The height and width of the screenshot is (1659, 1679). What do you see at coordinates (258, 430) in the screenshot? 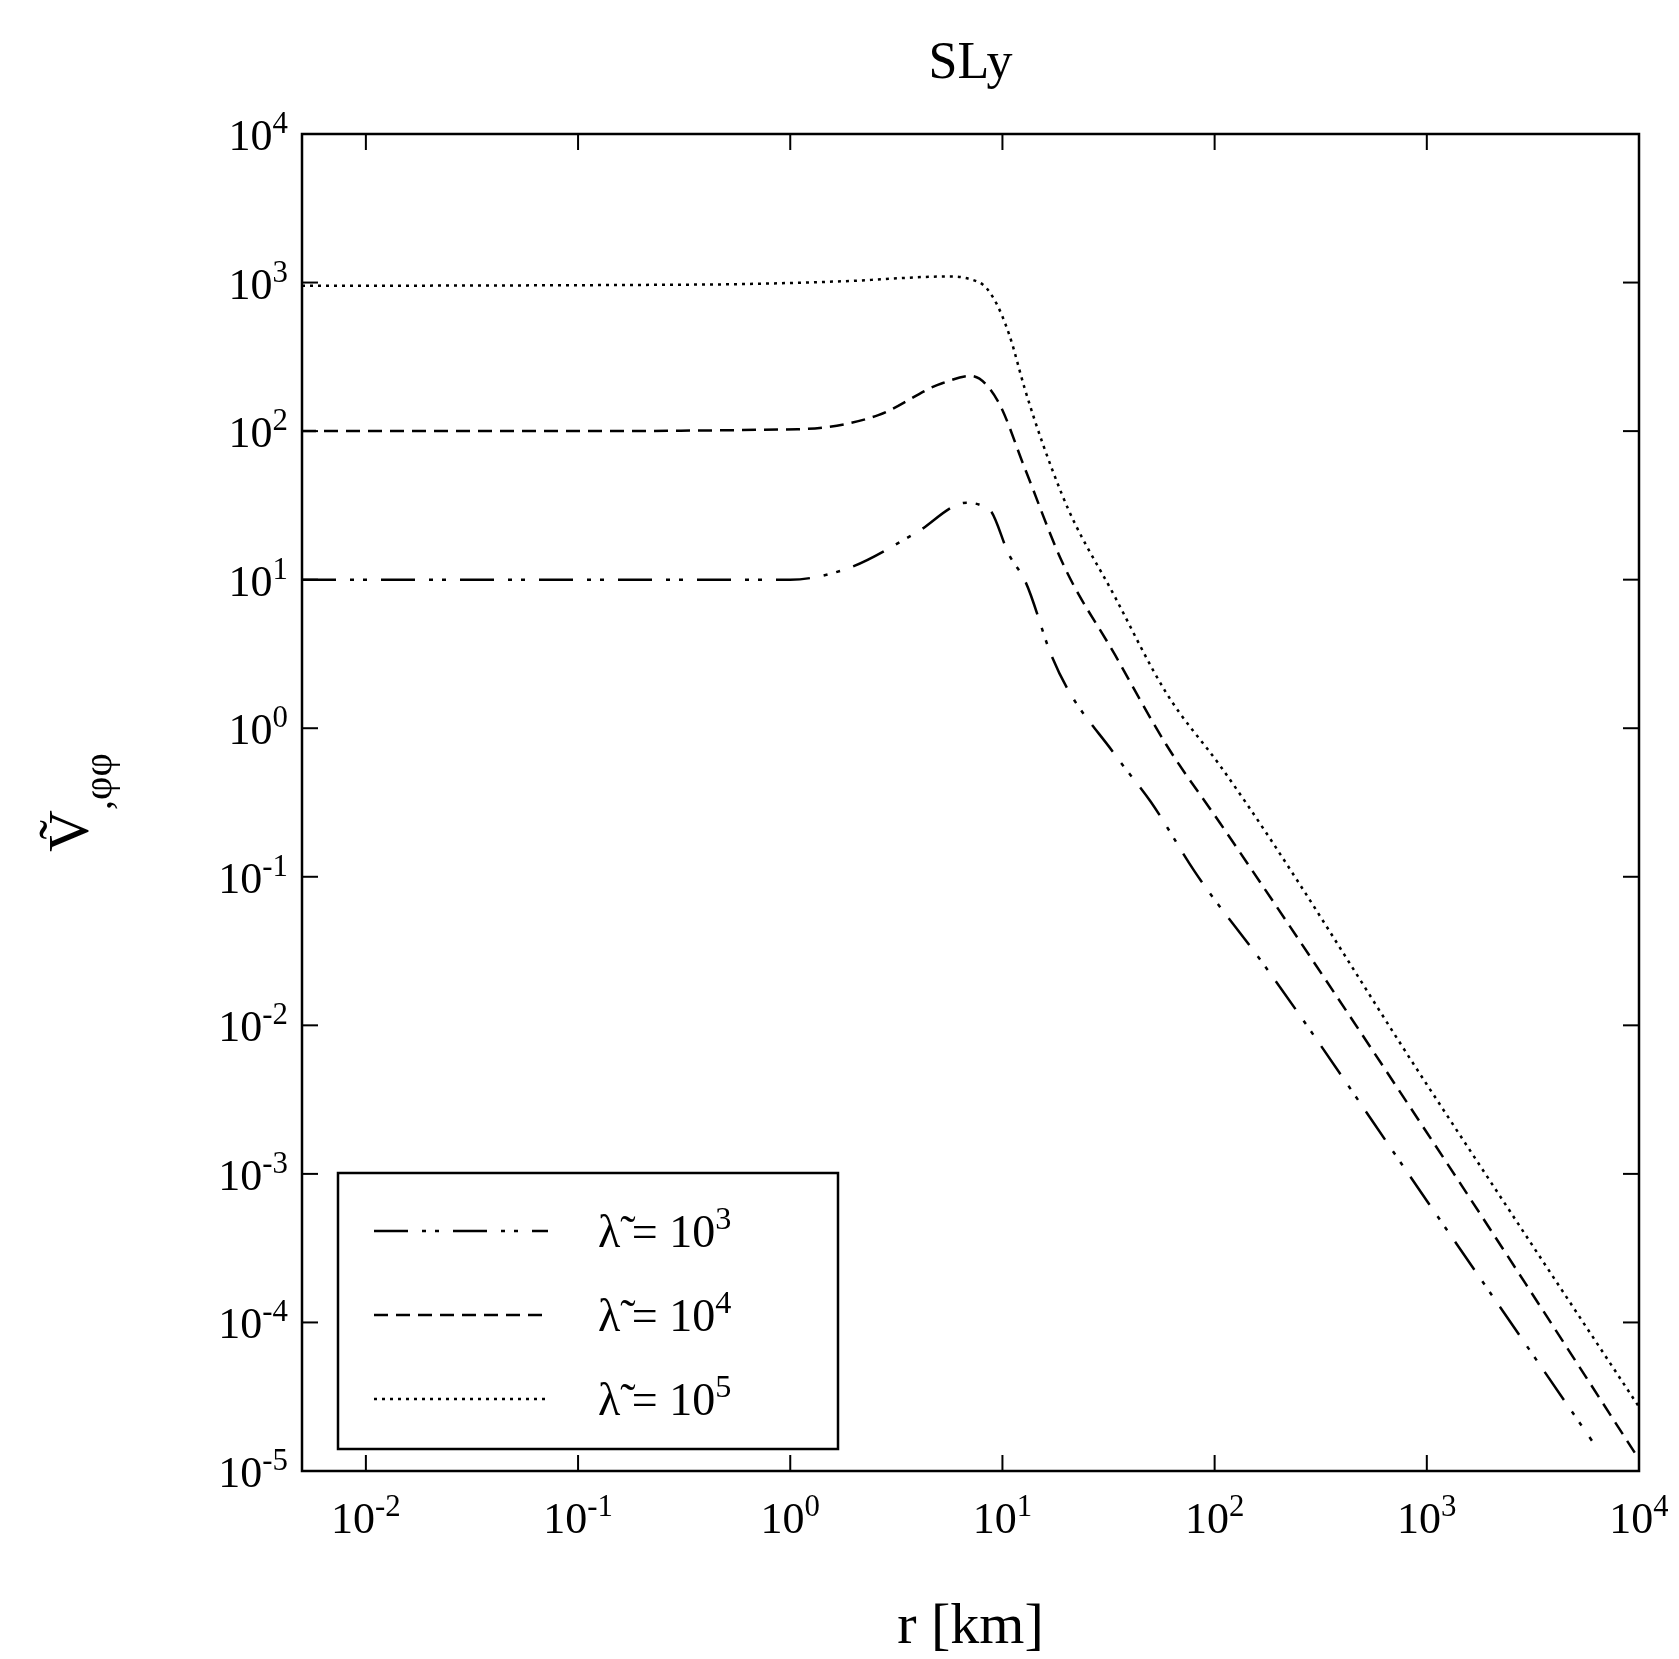
I see `y-tick-label: 10$^{2}$` at bounding box center [258, 430].